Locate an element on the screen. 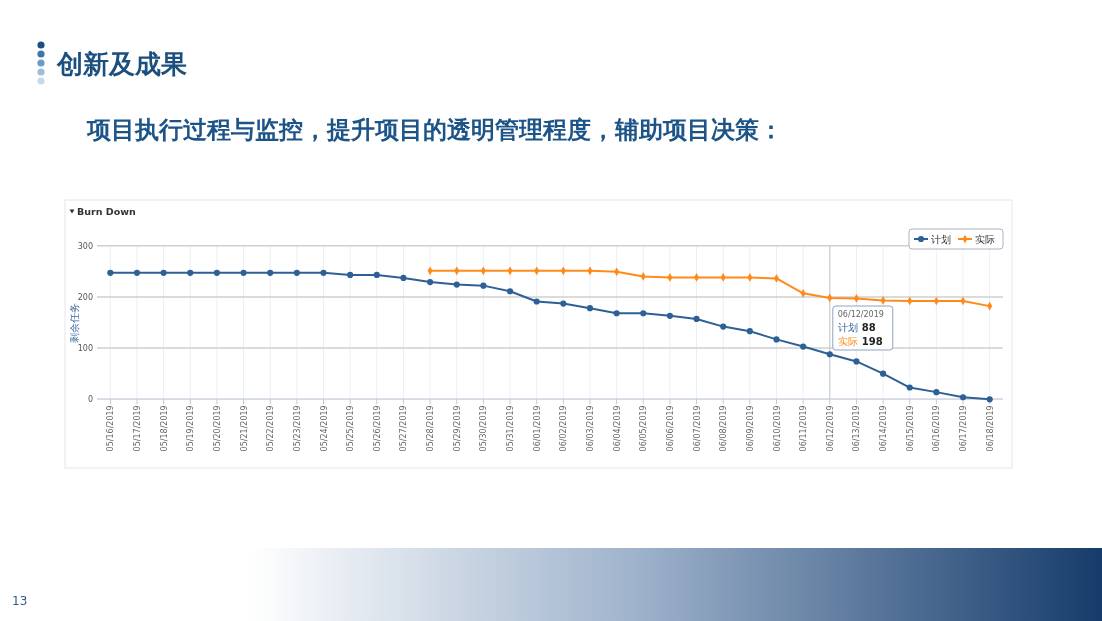 This screenshot has width=1102, height=621. x-tick-label: 06/10/2019 is located at coordinates (777, 428).